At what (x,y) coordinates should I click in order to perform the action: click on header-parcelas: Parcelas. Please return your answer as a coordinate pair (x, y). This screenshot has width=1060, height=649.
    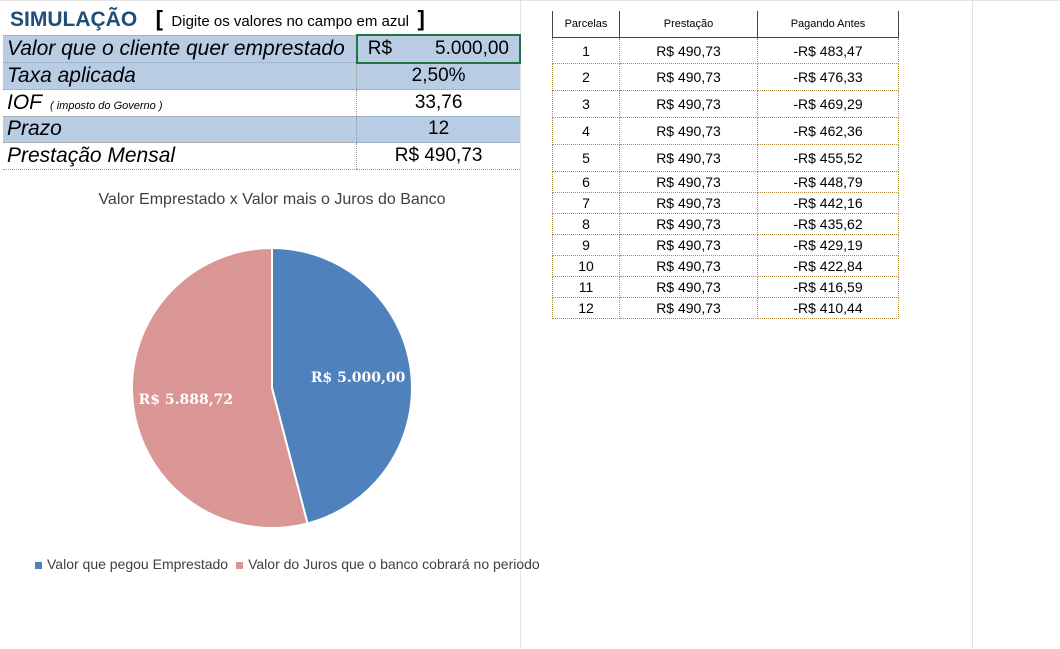
    Looking at the image, I should click on (586, 24).